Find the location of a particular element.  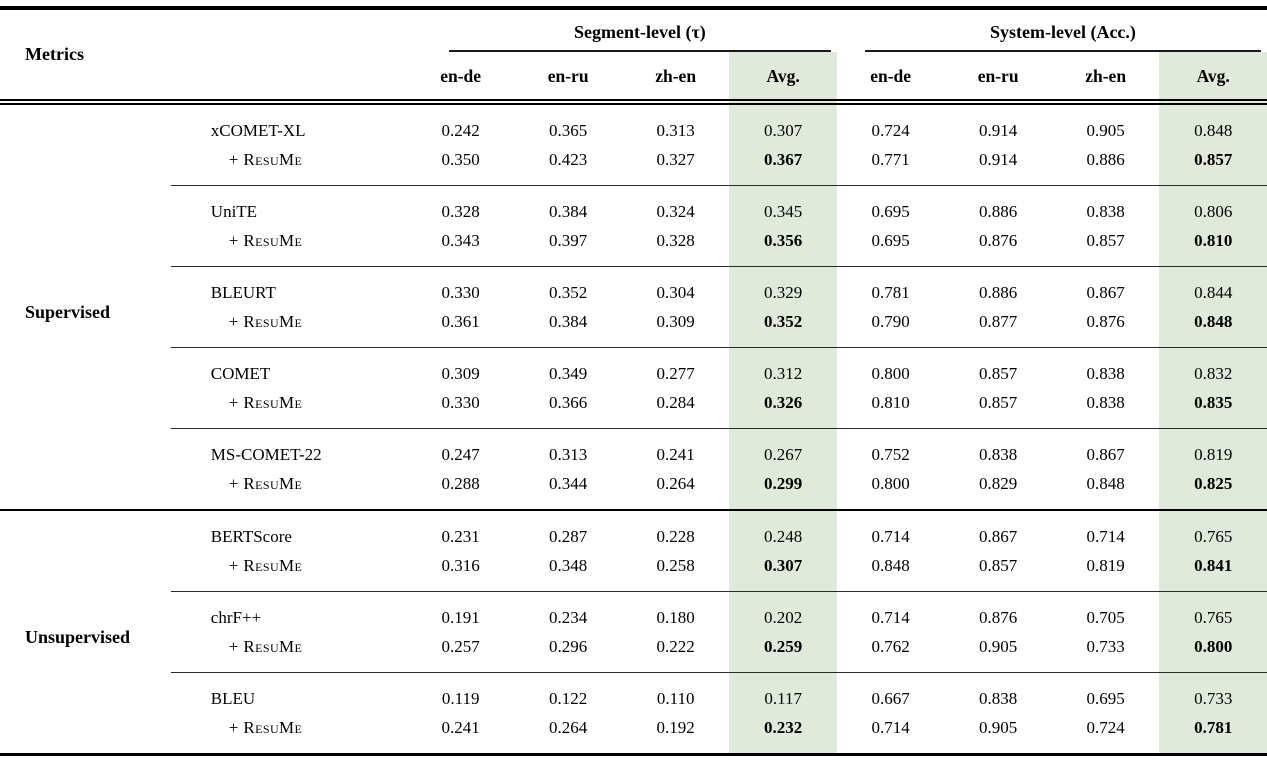

value-cell: 0.348 is located at coordinates (568, 565).